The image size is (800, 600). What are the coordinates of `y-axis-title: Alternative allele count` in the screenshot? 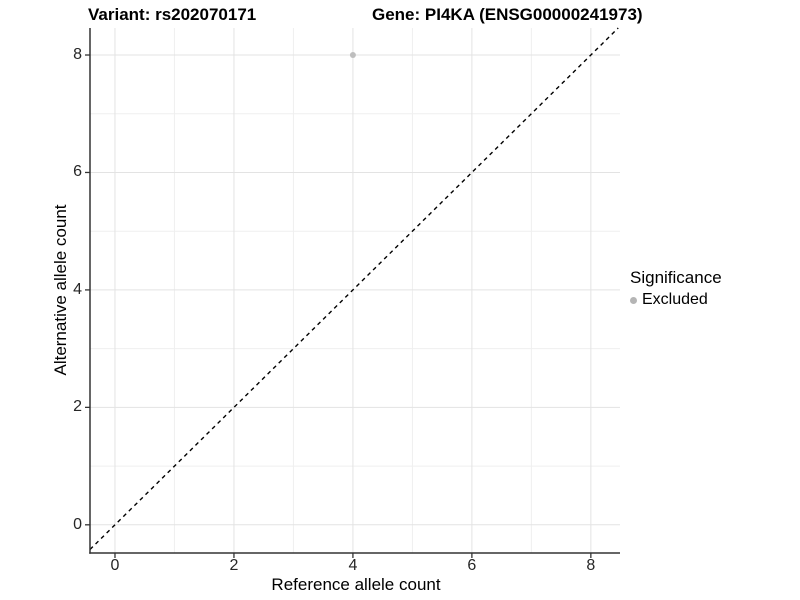 It's located at (60, 290).